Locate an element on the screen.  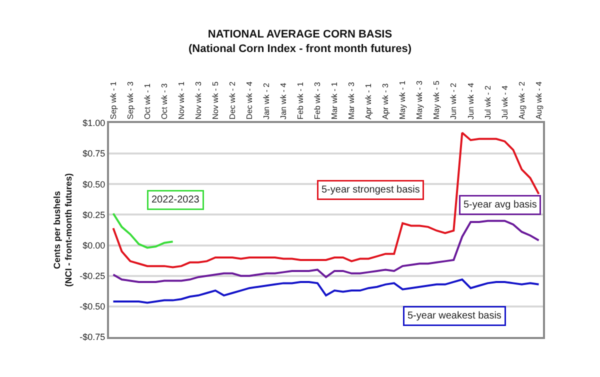
x-tick-label: Jul wk - 4 is located at coordinates (505, 102).